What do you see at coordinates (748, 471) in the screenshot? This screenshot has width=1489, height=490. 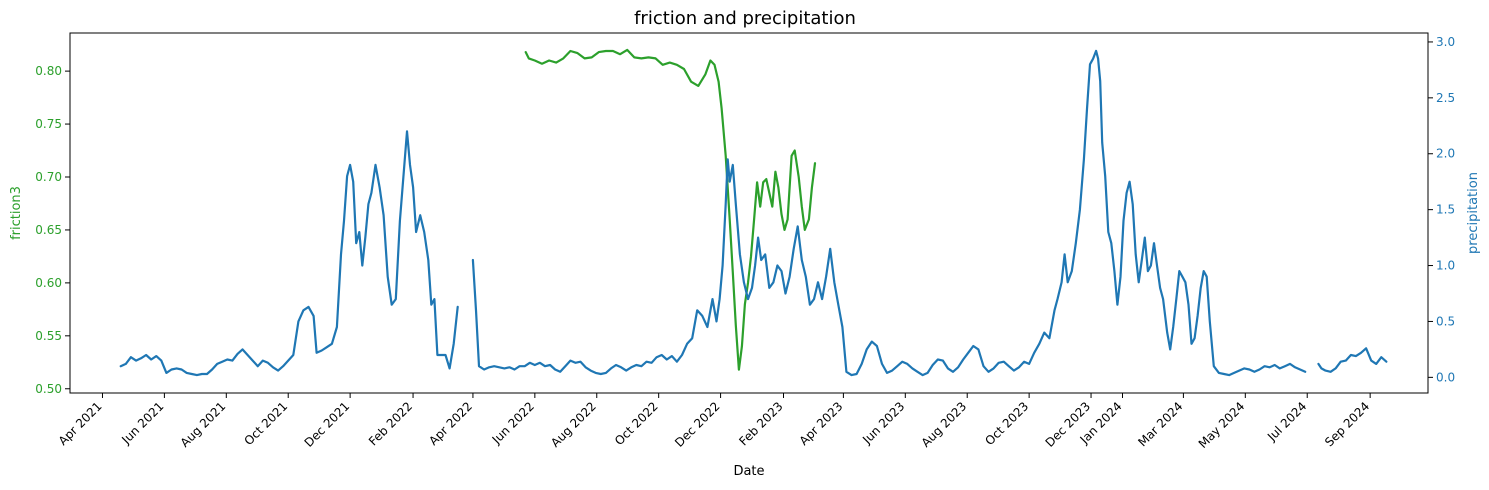 I see `x-axis-label: Date` at bounding box center [748, 471].